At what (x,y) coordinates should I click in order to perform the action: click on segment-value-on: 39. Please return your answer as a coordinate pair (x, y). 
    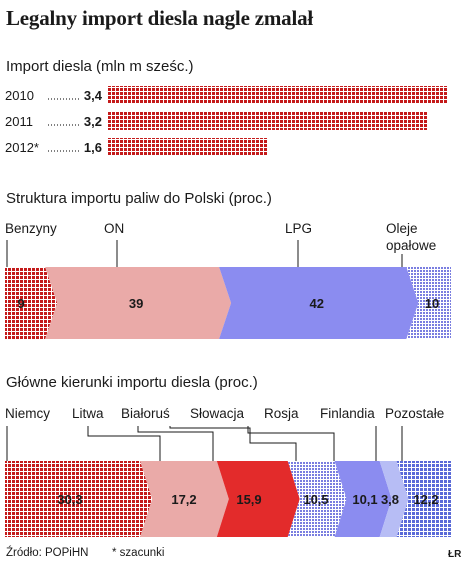
    Looking at the image, I should click on (136, 303).